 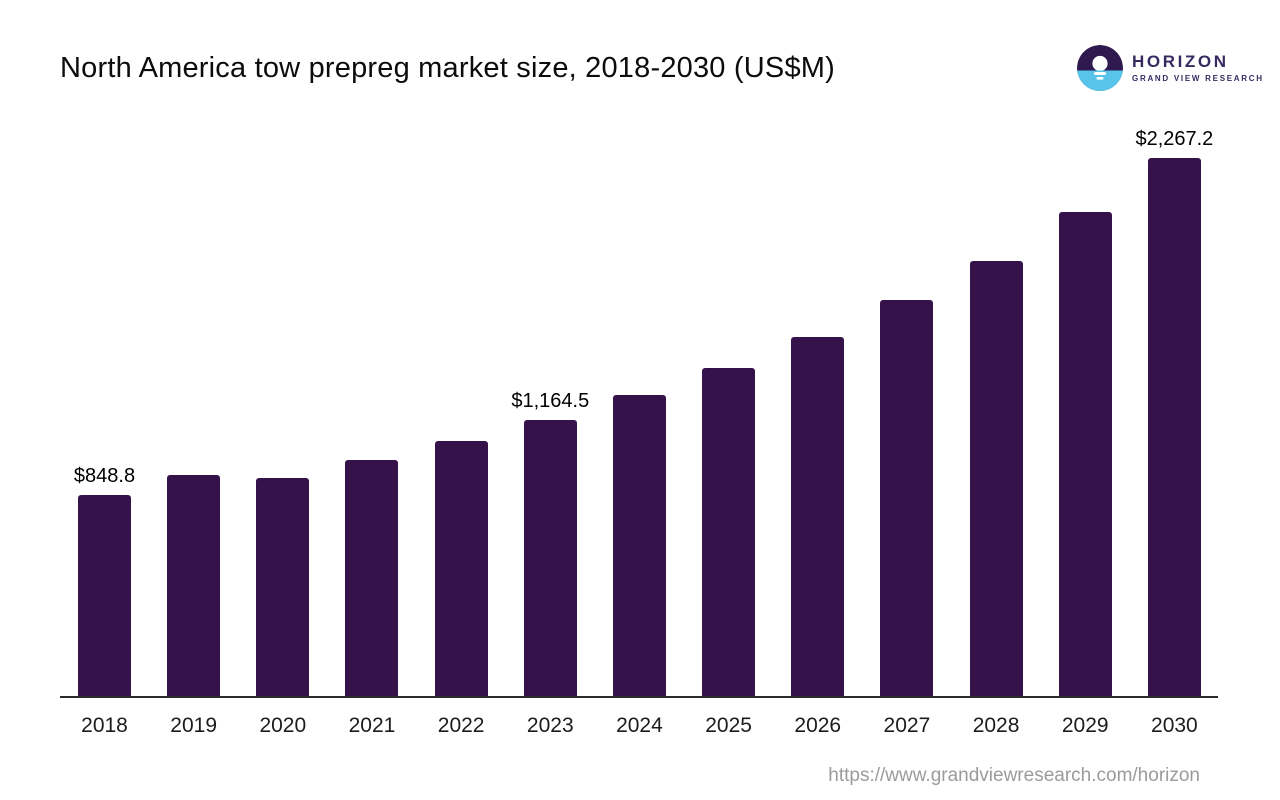 I want to click on bar-2026, so click(x=818, y=516).